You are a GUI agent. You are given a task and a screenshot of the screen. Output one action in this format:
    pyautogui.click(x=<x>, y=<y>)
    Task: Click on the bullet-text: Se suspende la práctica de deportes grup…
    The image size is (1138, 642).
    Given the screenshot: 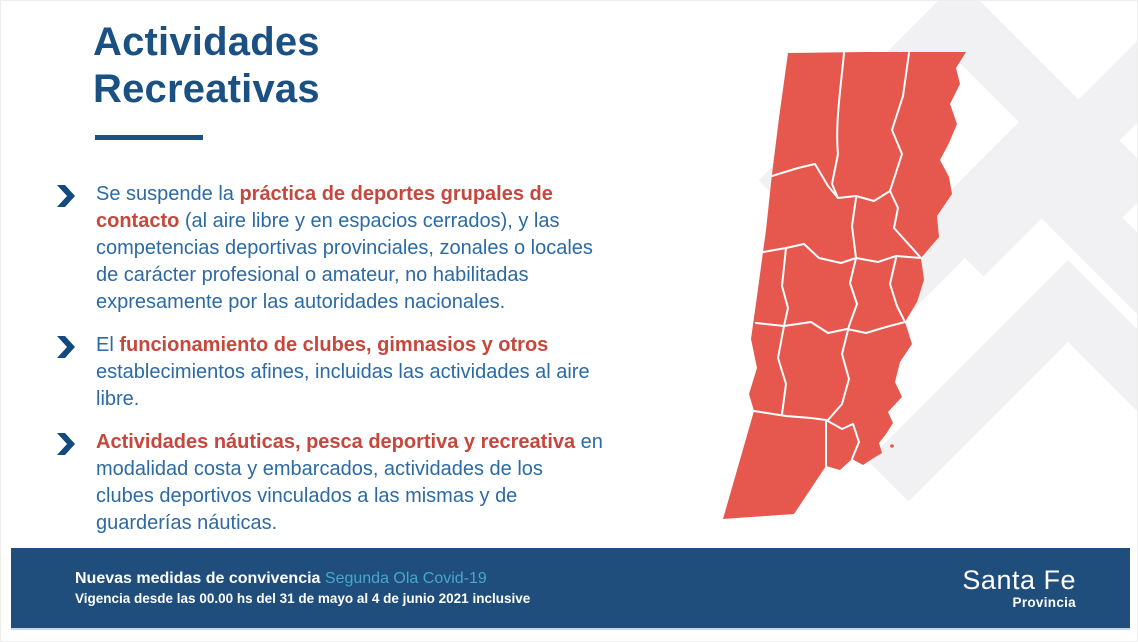 What is the action you would take?
    pyautogui.click(x=344, y=248)
    